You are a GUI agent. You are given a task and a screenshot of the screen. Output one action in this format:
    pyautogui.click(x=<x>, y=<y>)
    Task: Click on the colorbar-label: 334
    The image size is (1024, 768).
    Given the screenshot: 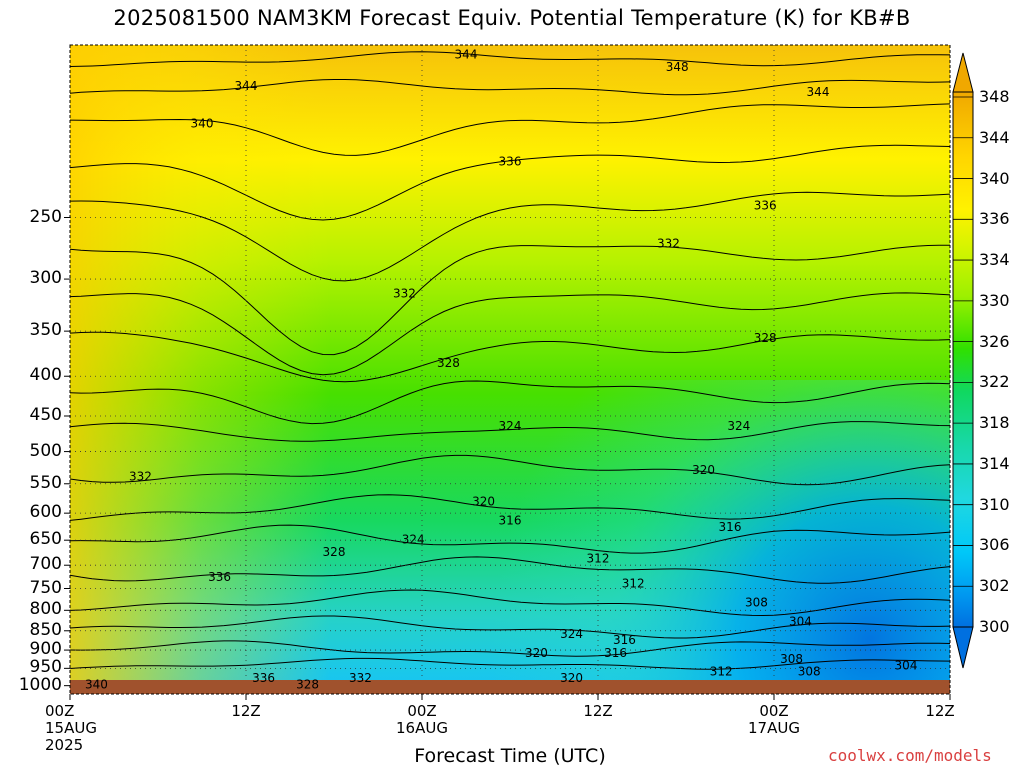 What is the action you would take?
    pyautogui.click(x=994, y=260)
    